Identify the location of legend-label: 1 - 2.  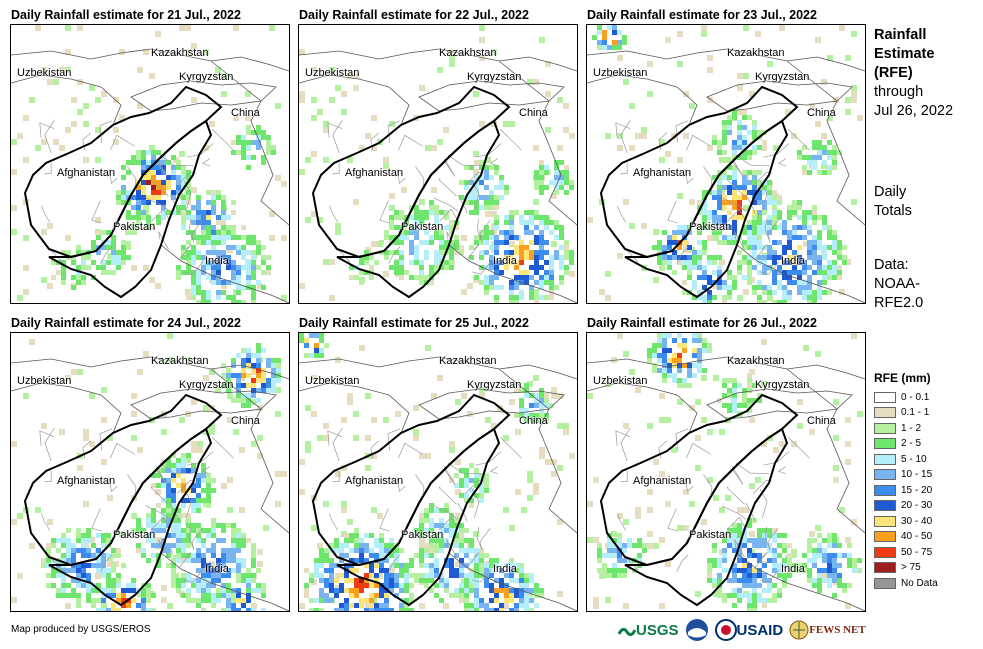
(911, 428).